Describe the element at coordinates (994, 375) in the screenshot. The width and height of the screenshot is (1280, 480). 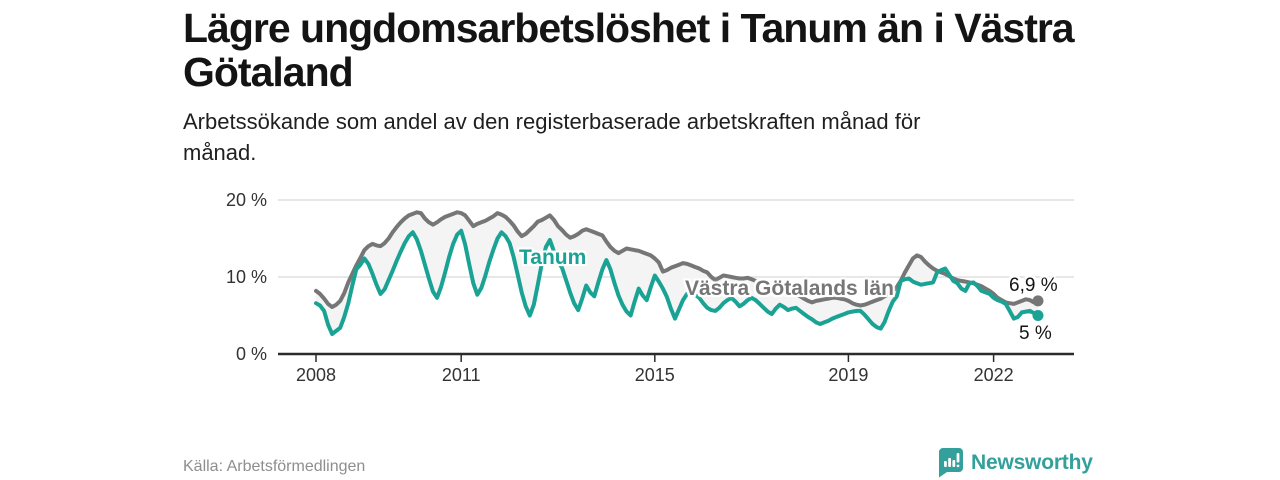
I see `x-tick-label-2022: 2022` at that location.